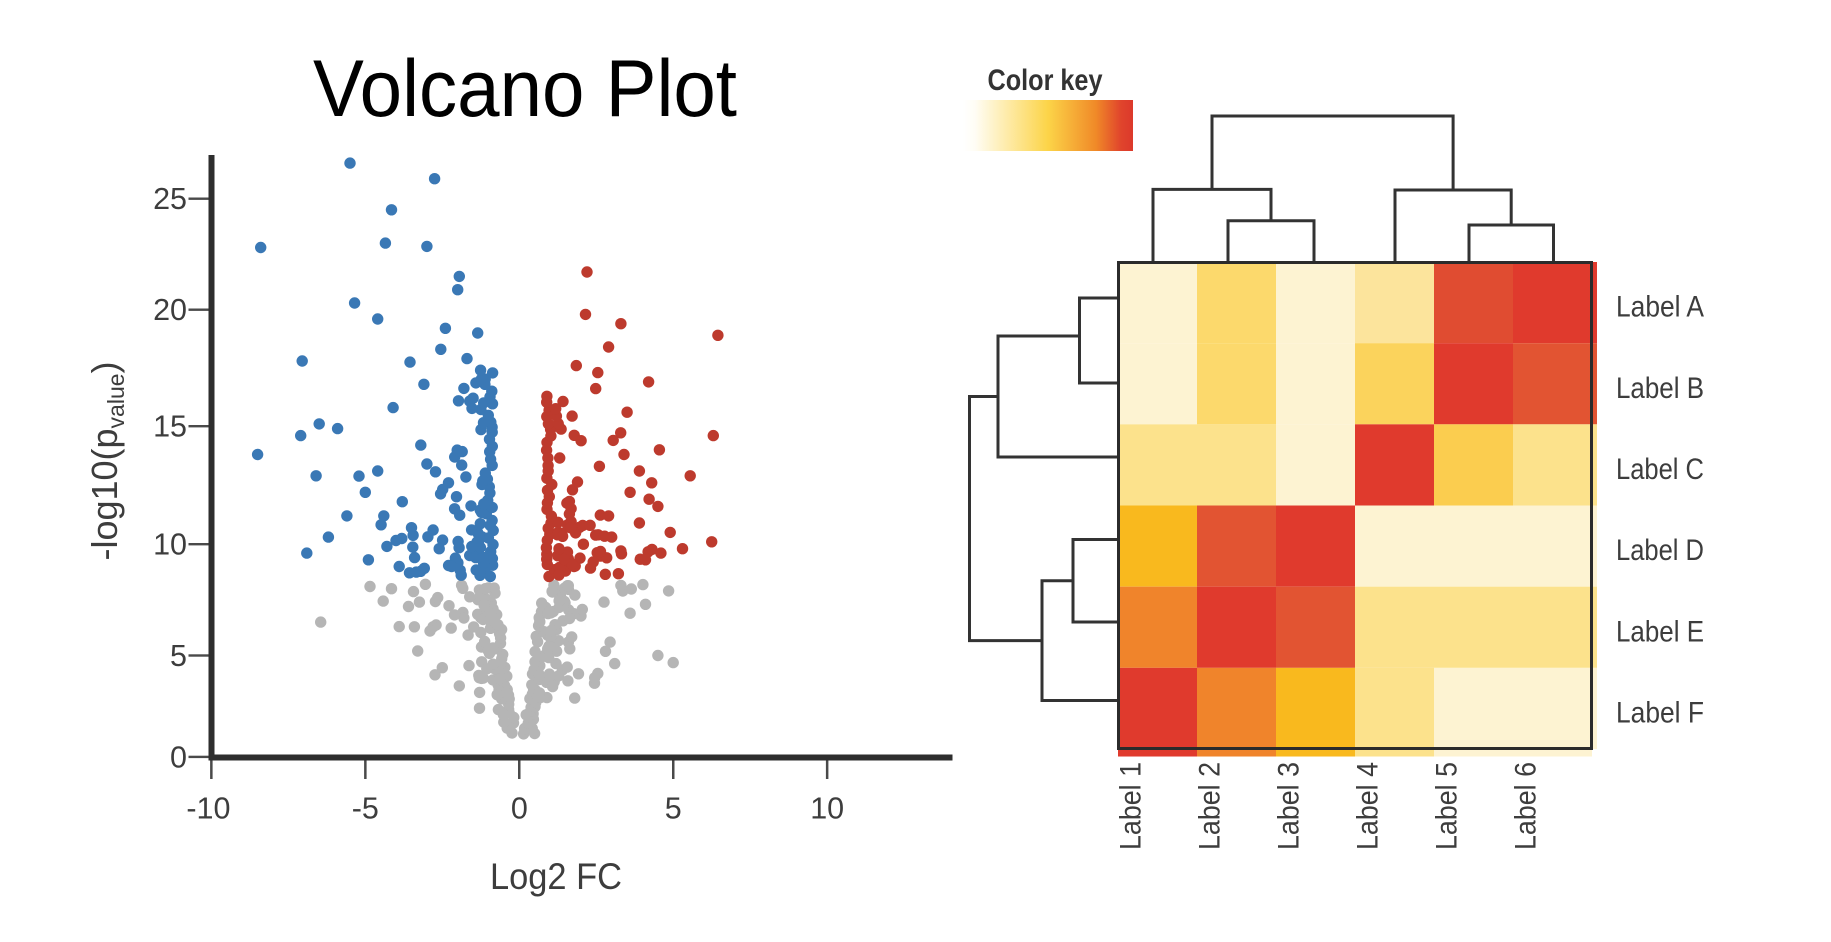 This screenshot has height=942, width=1831. What do you see at coordinates (1660, 388) in the screenshot?
I see `svg-text: Label B` at bounding box center [1660, 388].